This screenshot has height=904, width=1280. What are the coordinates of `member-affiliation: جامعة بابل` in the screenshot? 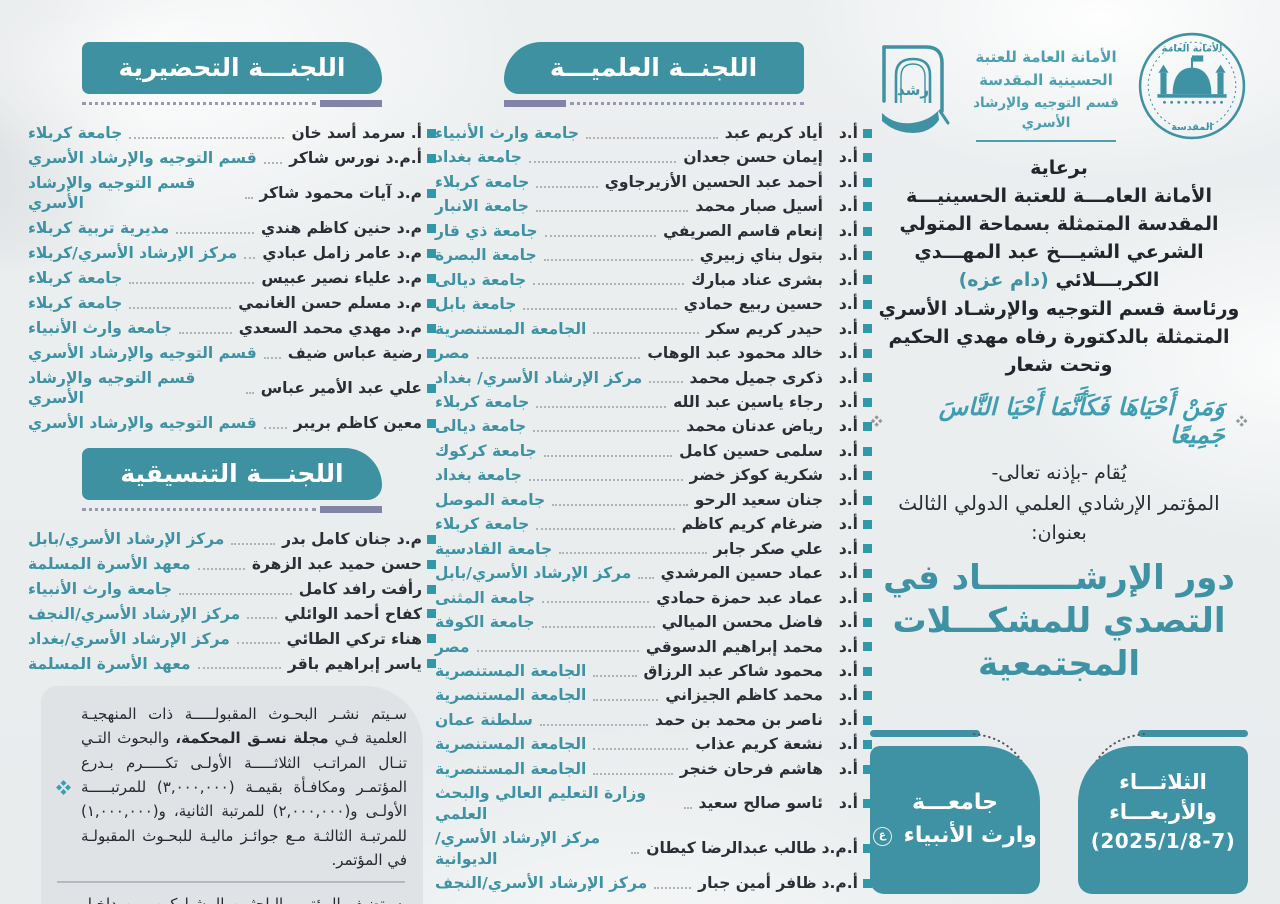 It's located at (476, 304).